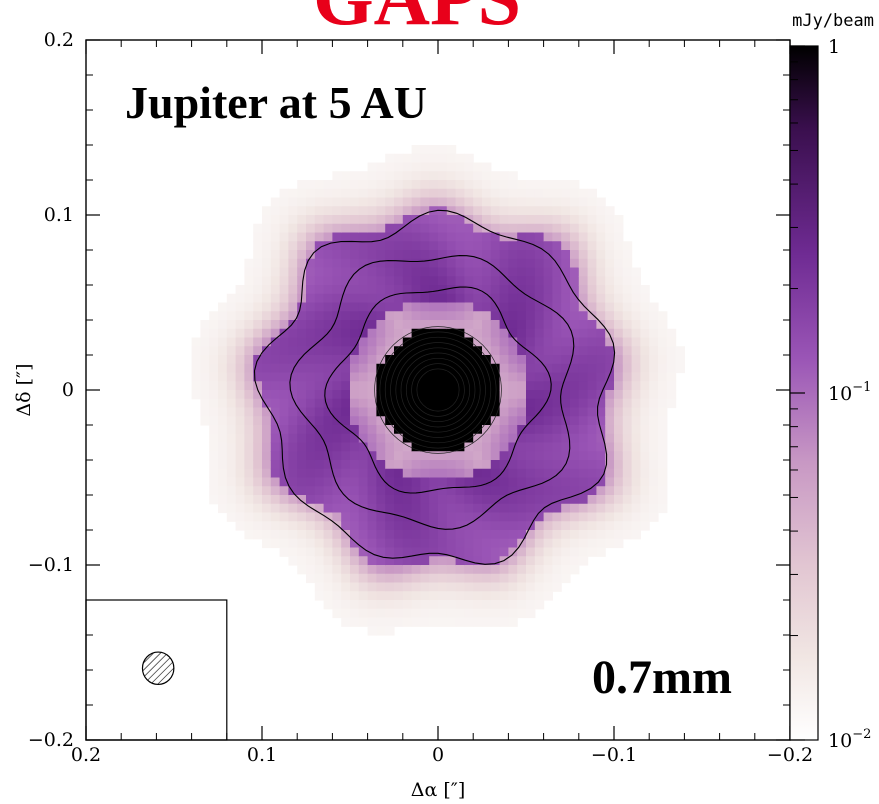 Image resolution: width=879 pixels, height=804 pixels. What do you see at coordinates (86, 755) in the screenshot?
I see `x-tick-label: 0.2` at bounding box center [86, 755].